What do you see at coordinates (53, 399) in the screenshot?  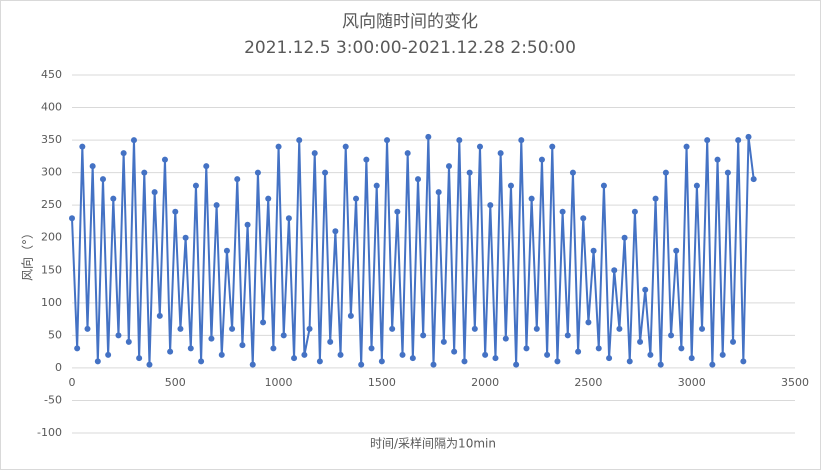 I see `y-tick-label: -50` at bounding box center [53, 399].